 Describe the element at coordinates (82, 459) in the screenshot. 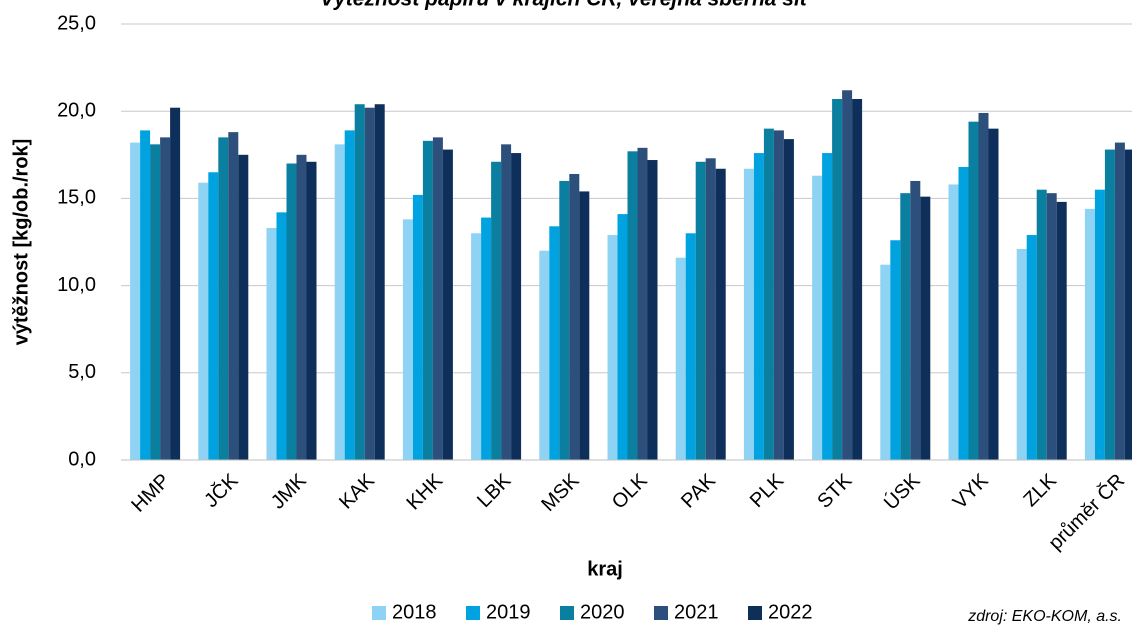

I see `y-tick-label: 0,0` at that location.